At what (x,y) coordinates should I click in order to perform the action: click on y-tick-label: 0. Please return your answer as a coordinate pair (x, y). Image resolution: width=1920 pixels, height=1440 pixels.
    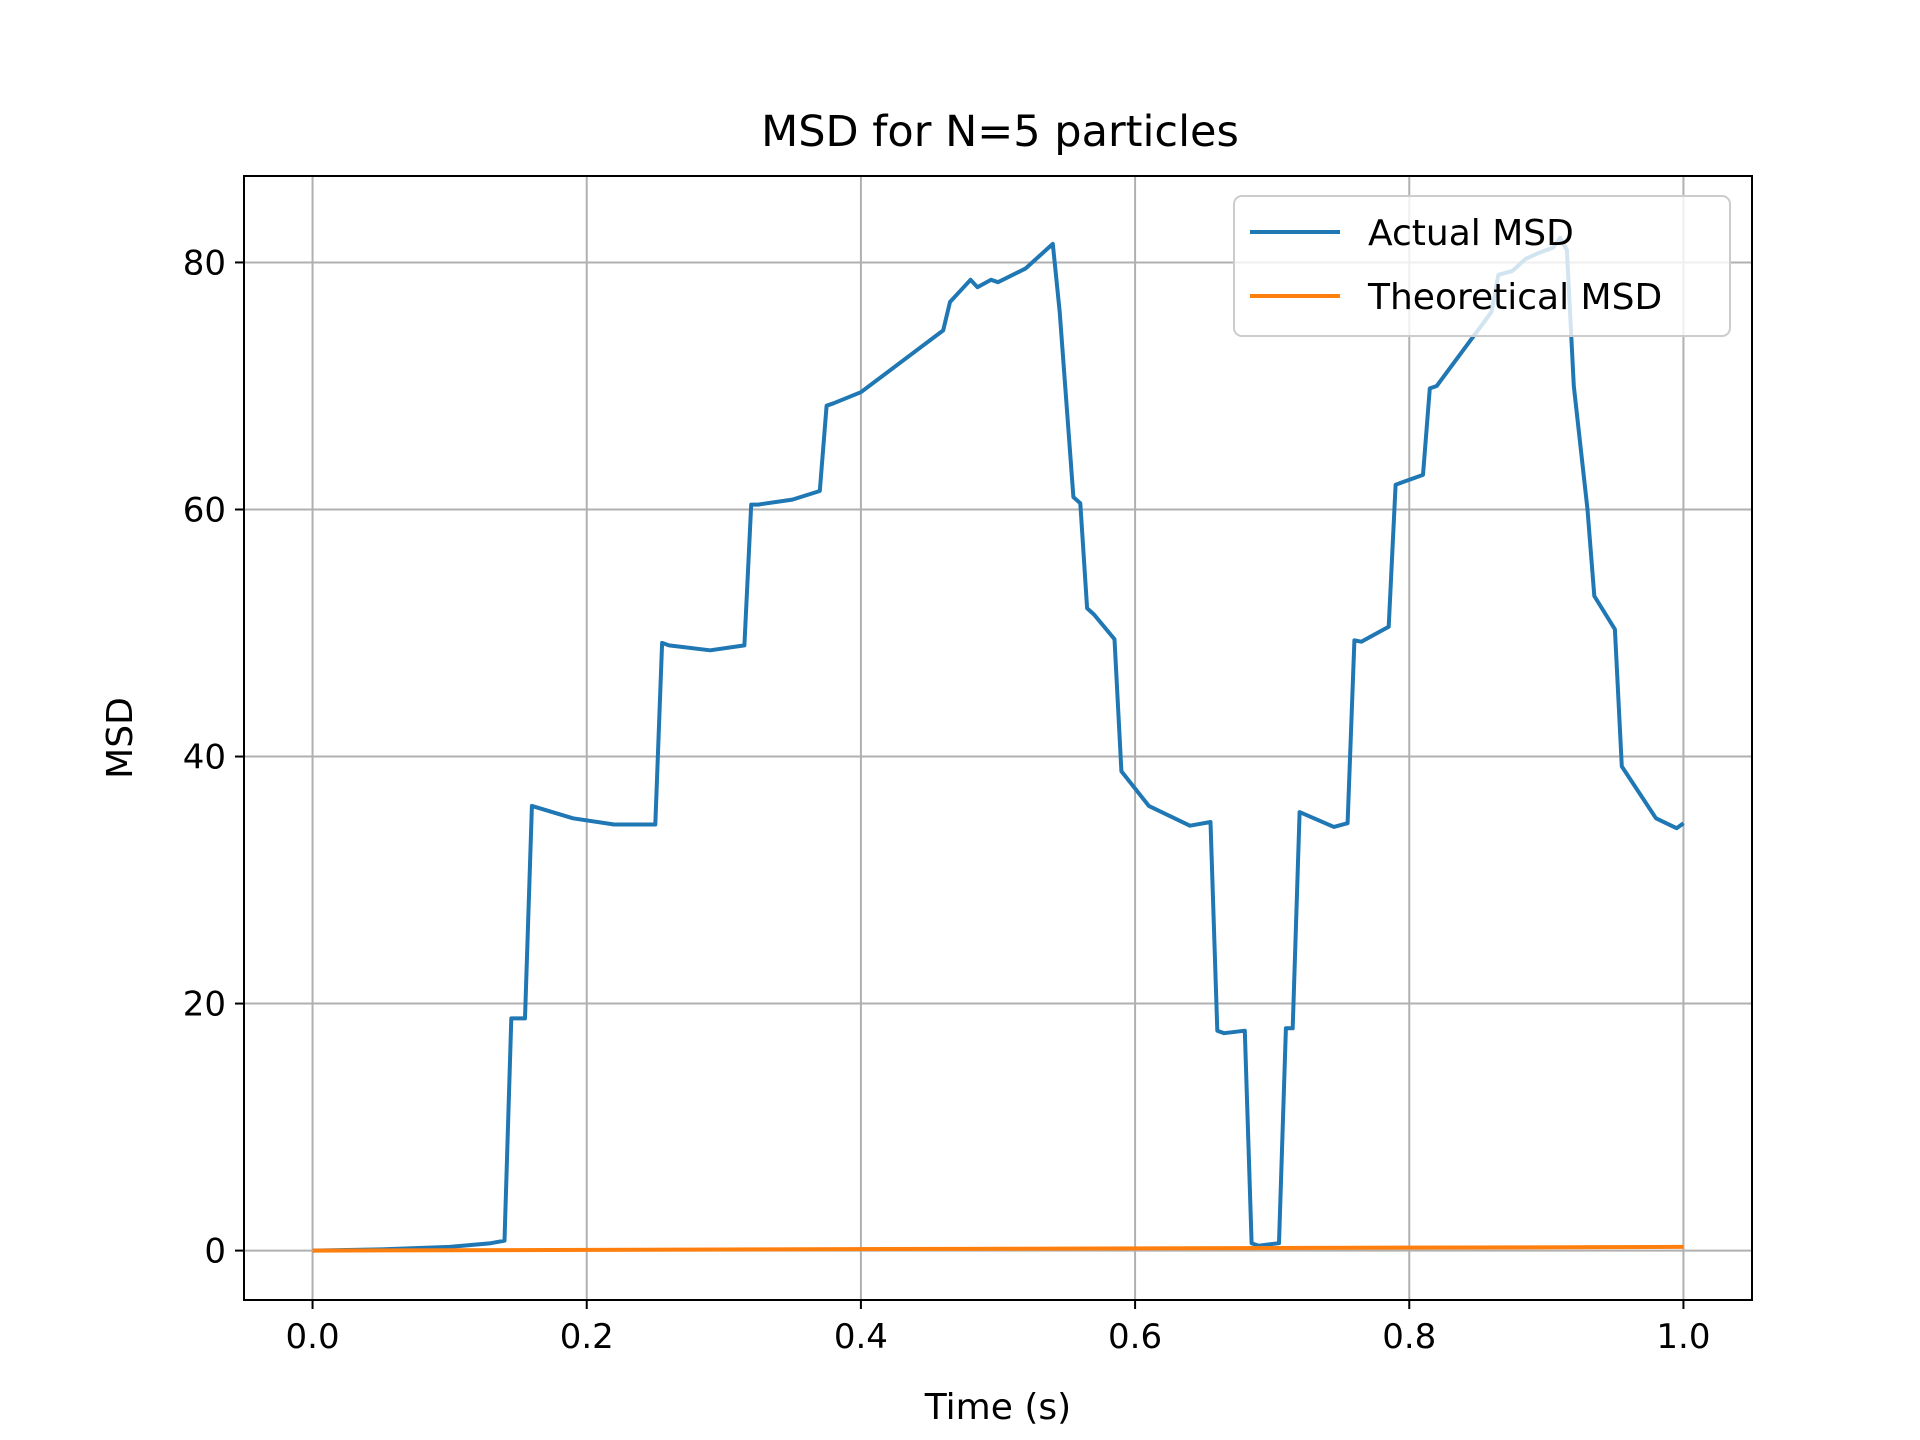
    Looking at the image, I should click on (215, 1252).